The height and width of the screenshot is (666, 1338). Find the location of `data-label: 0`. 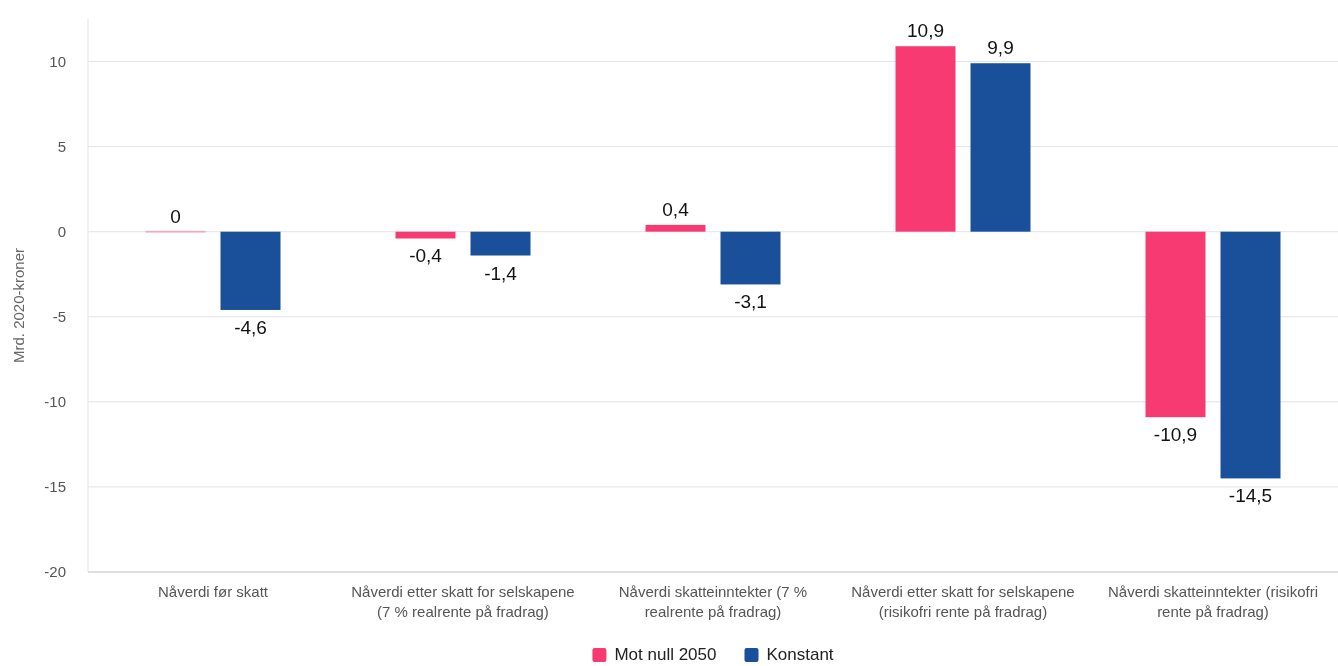

data-label: 0 is located at coordinates (175, 216).